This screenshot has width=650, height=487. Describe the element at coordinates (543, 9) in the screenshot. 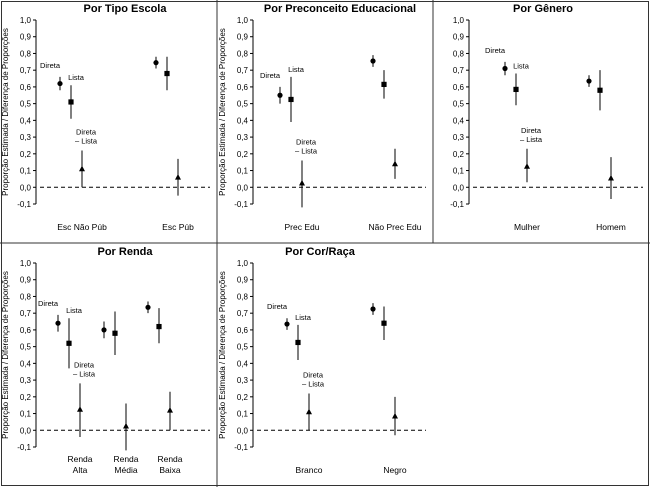

I see `chart-title: Por Gênero` at that location.